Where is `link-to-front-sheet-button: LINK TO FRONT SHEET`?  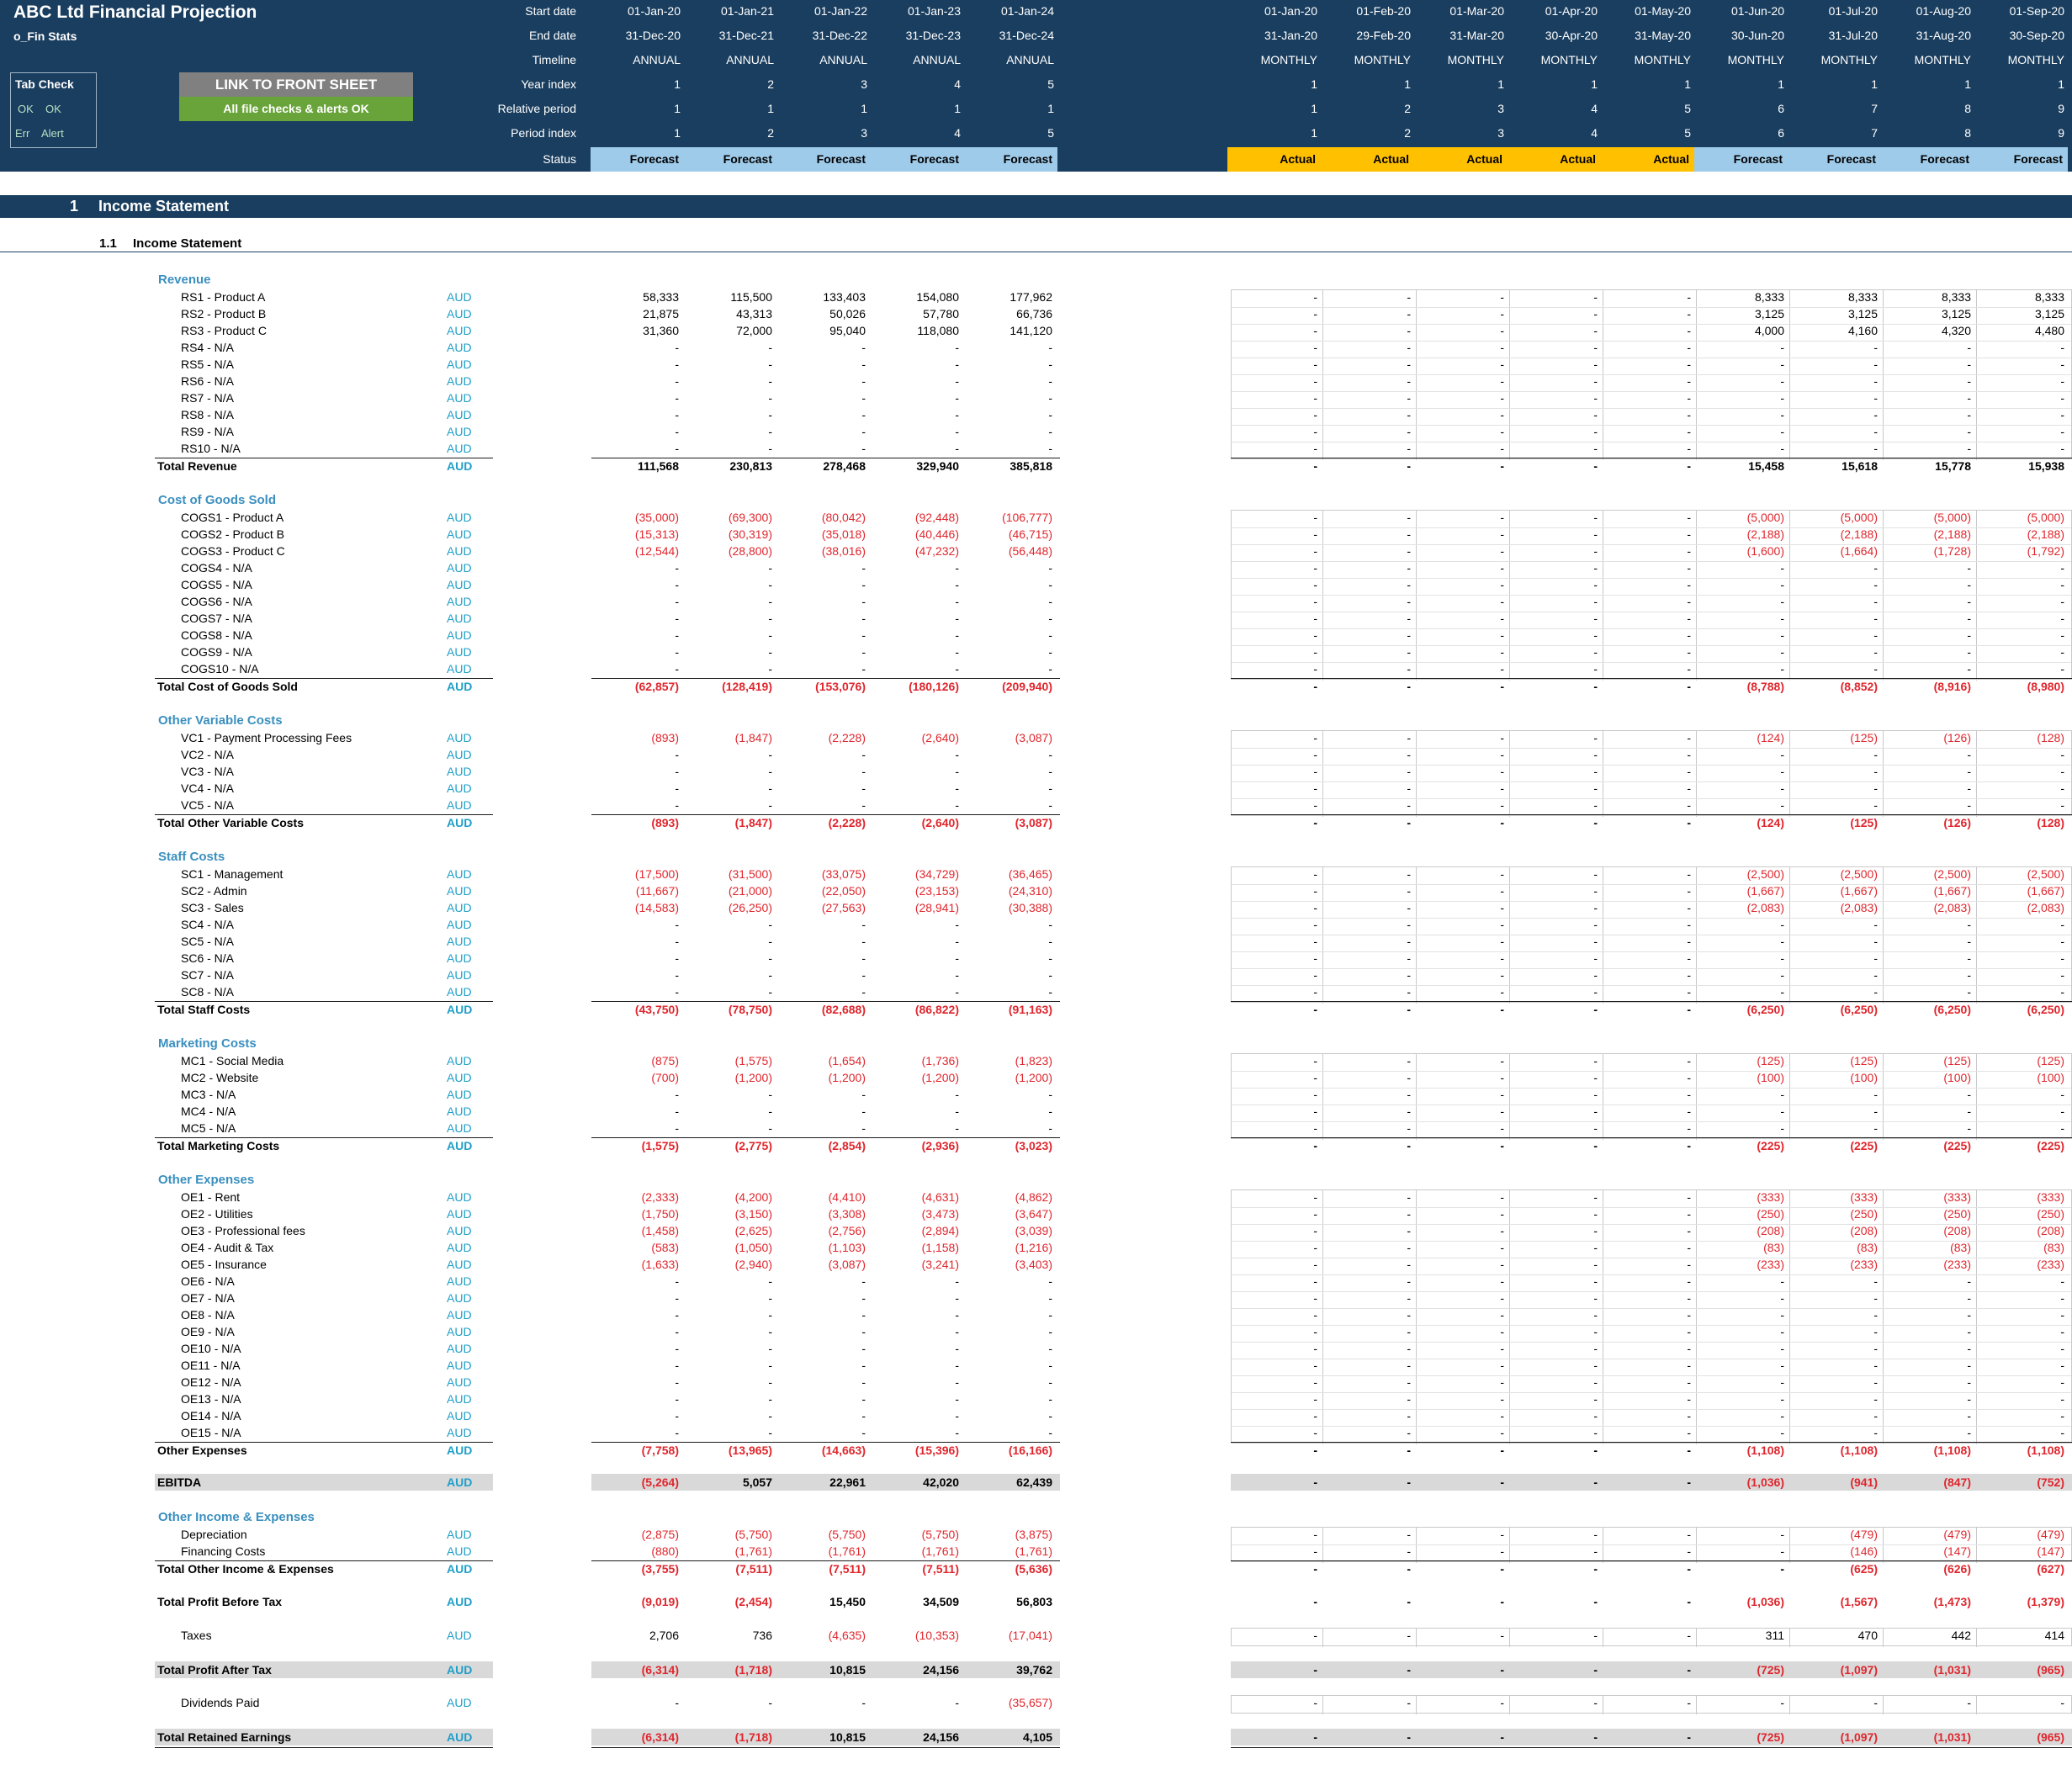
link-to-front-sheet-button: LINK TO FRONT SHEET is located at coordinates (296, 84).